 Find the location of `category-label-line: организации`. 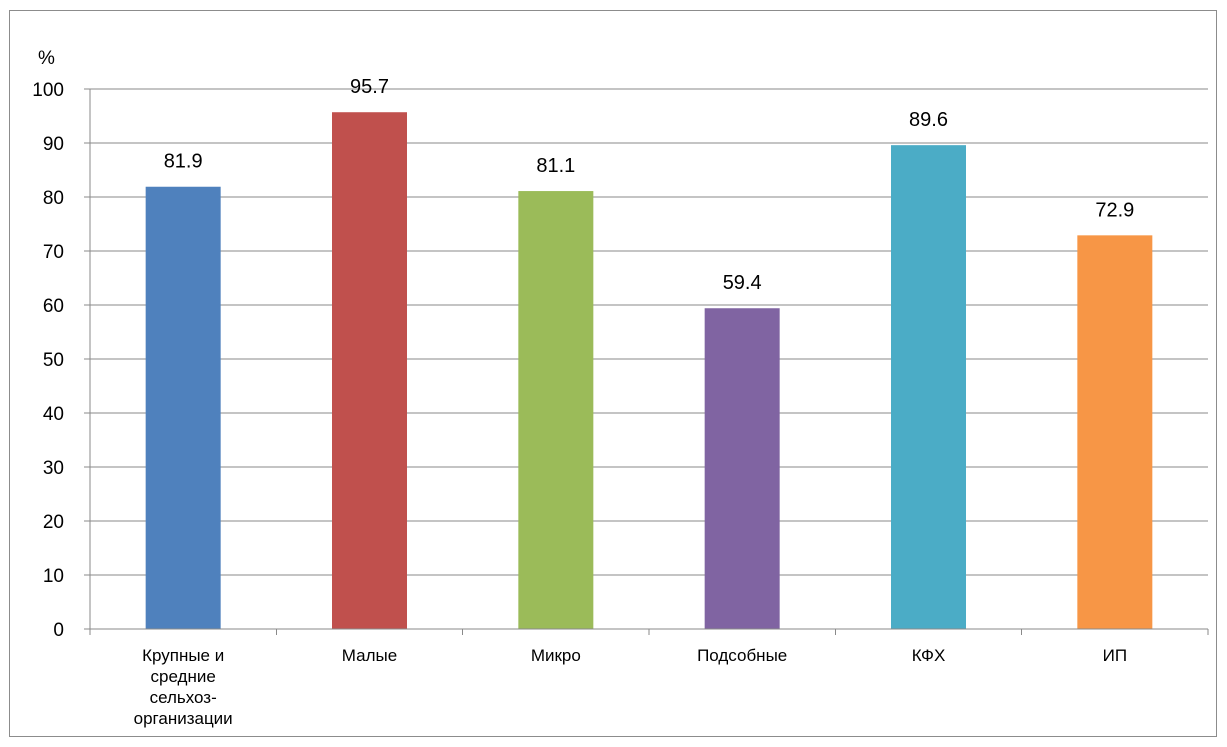

category-label-line: организации is located at coordinates (183, 718).